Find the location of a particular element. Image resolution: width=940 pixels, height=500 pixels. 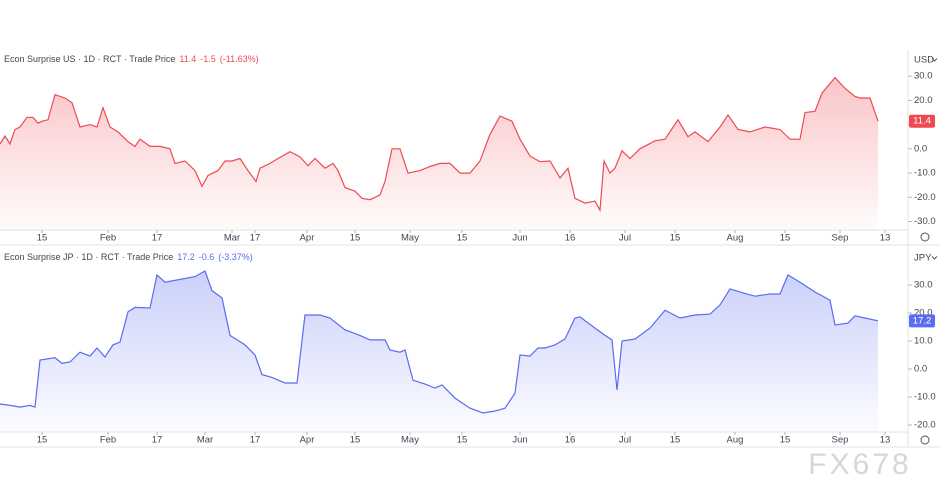

y-tick-label: -30.0 is located at coordinates (925, 221).